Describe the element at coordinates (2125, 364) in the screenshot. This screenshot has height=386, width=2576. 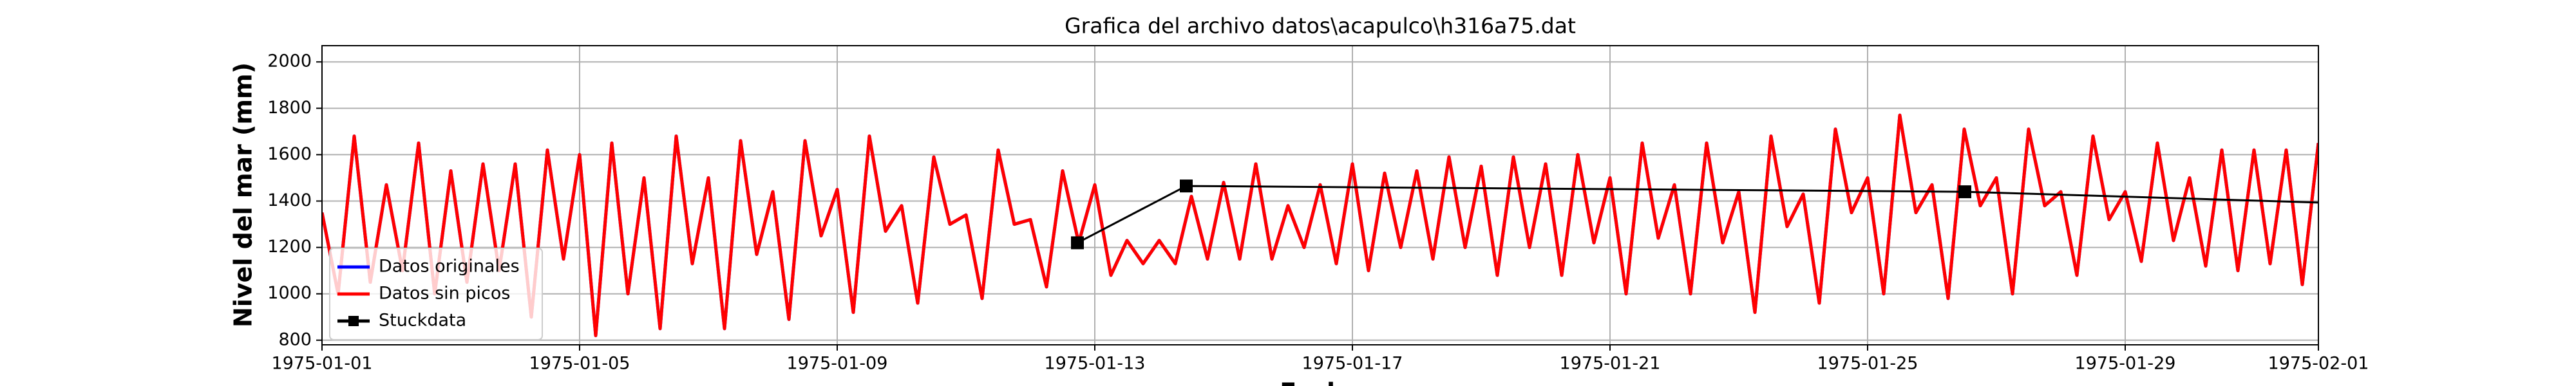
I see `x-tick-label: 1975-01-29` at that location.